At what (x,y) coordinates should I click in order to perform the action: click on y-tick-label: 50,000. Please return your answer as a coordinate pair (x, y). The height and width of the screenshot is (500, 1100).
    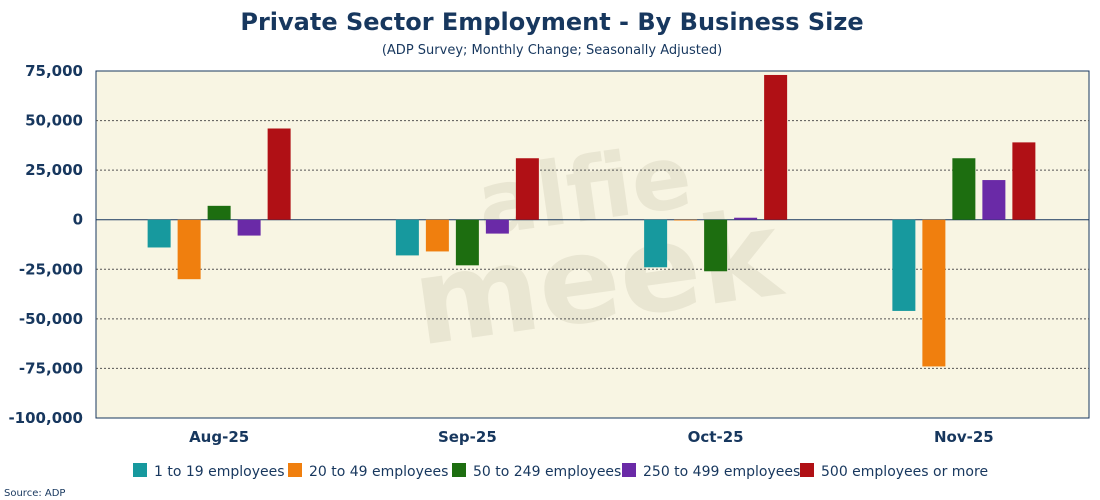
    Looking at the image, I should click on (54, 121).